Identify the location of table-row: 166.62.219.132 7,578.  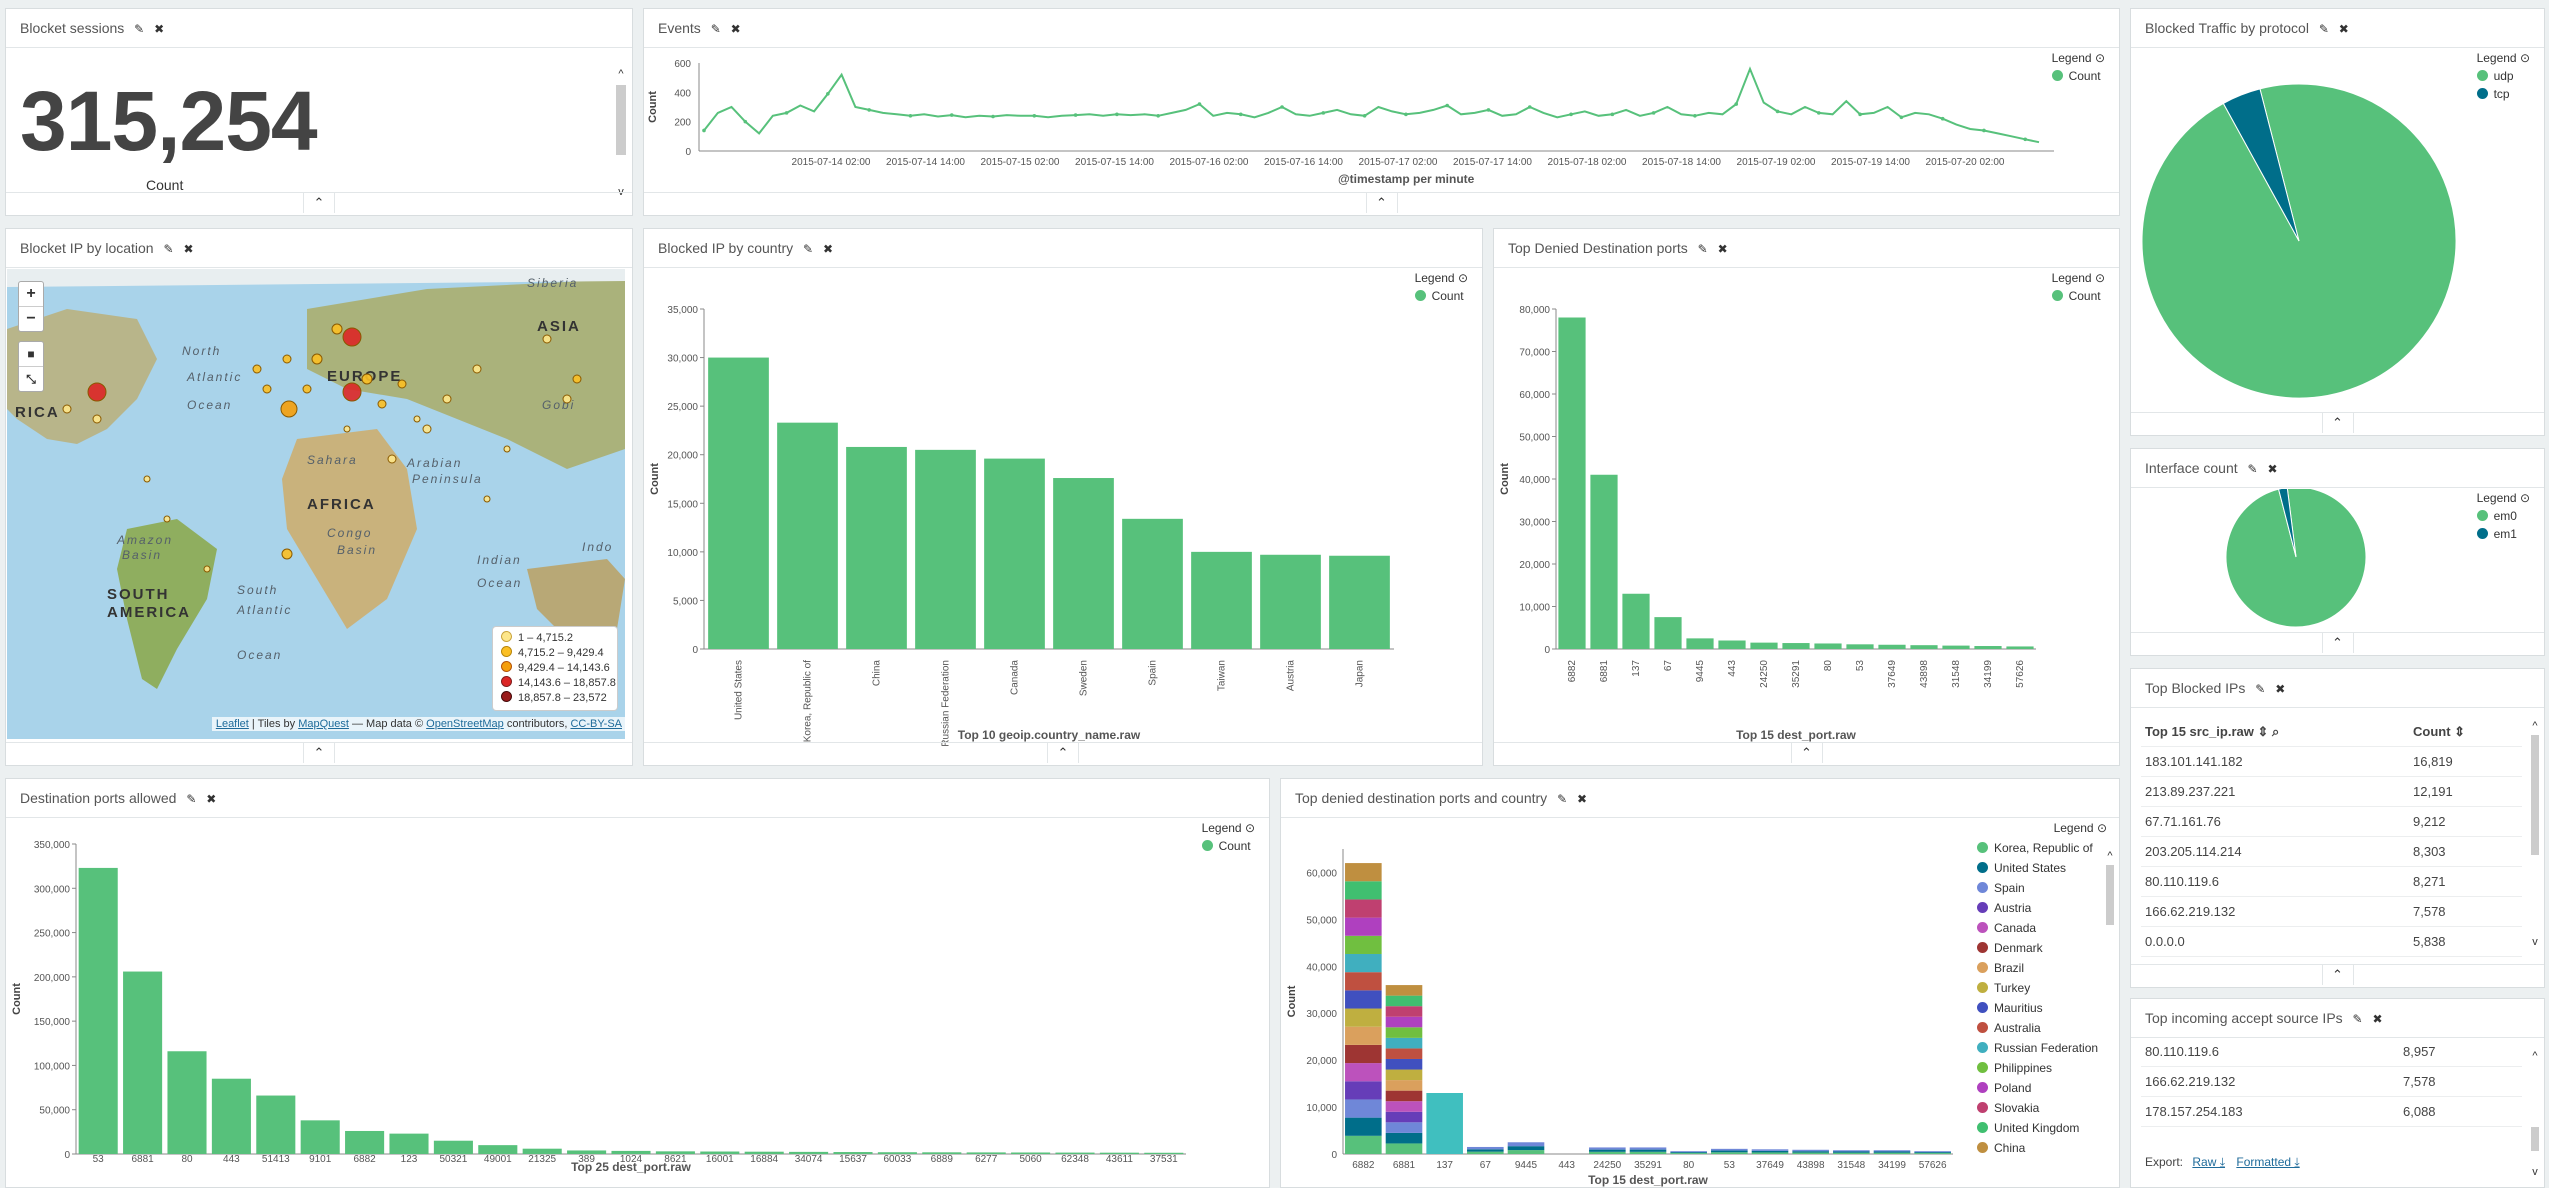
(2331, 912).